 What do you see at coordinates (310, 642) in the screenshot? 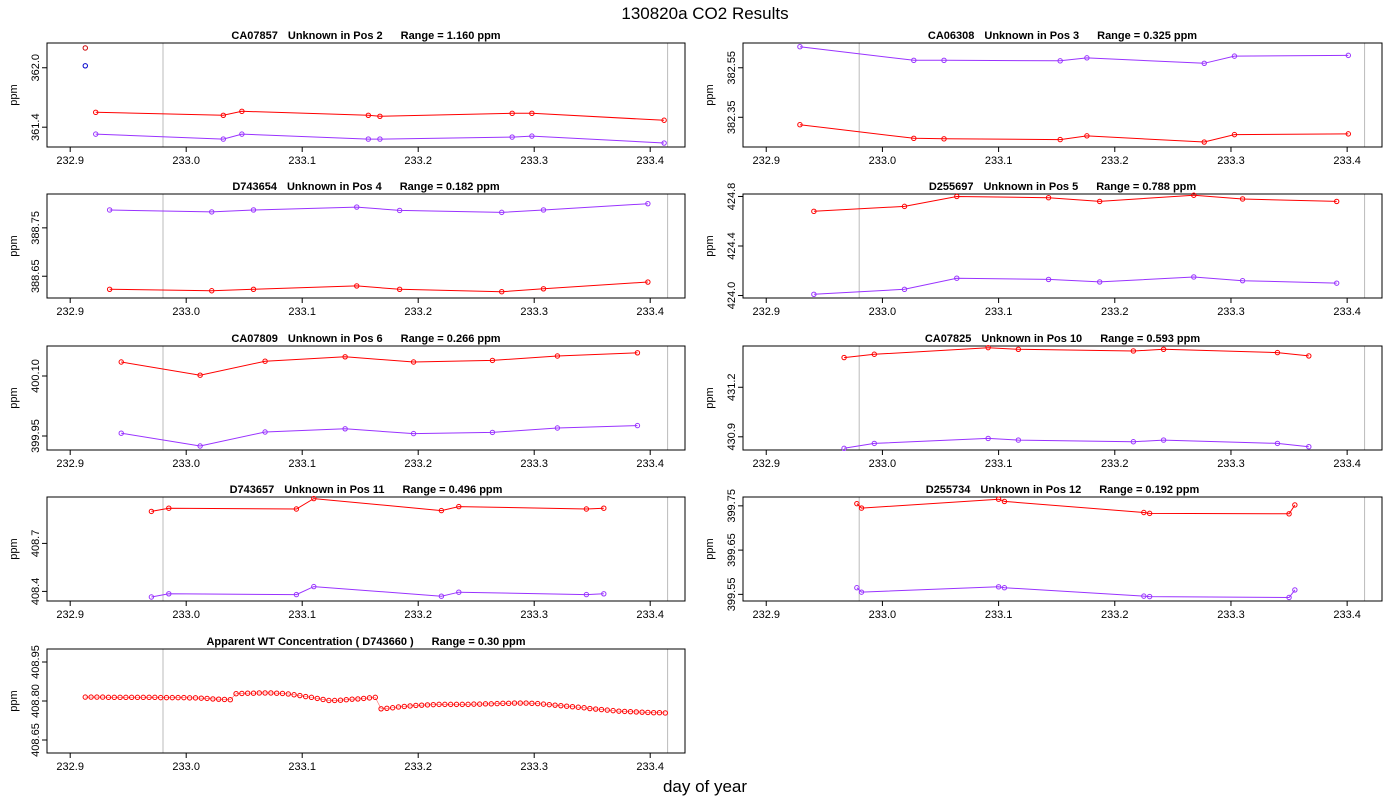
I see `panel-title-id: Apparent WT Concentration ( D743660 )` at bounding box center [310, 642].